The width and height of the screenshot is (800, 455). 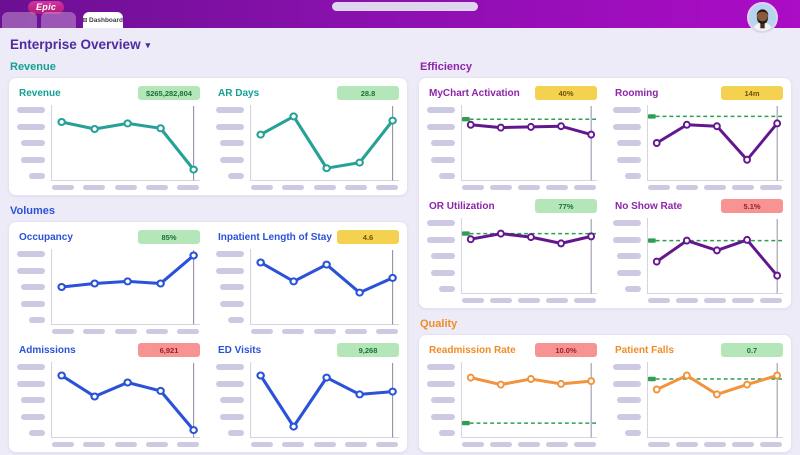 What do you see at coordinates (699, 350) in the screenshot?
I see `chart-card-header: Patient Falls 0.7` at bounding box center [699, 350].